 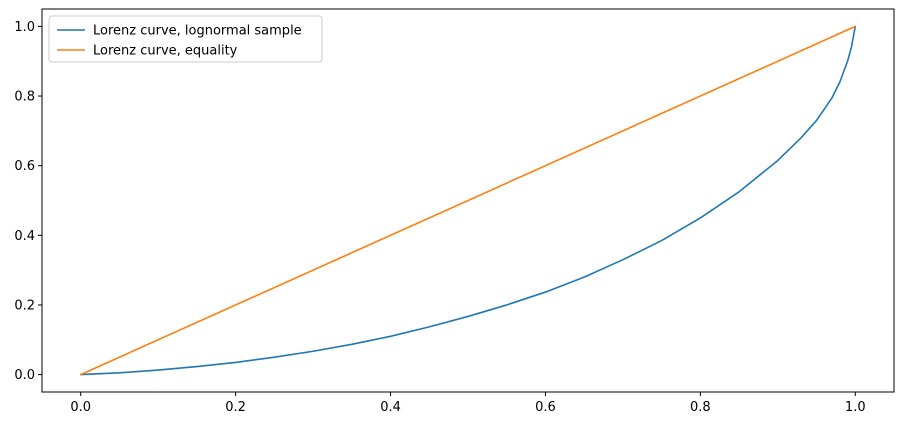 What do you see at coordinates (24, 97) in the screenshot?
I see `y-tick-label: 0.8` at bounding box center [24, 97].